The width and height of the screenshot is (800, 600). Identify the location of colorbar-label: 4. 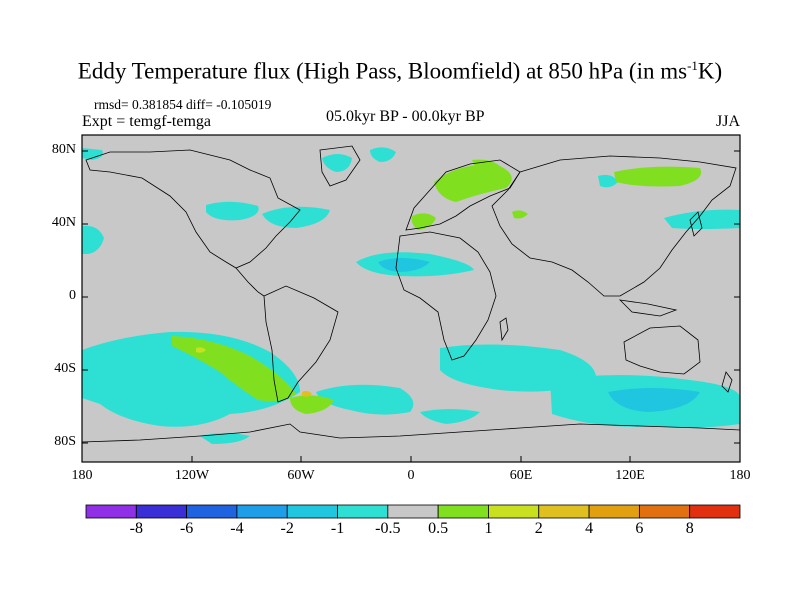
(589, 528).